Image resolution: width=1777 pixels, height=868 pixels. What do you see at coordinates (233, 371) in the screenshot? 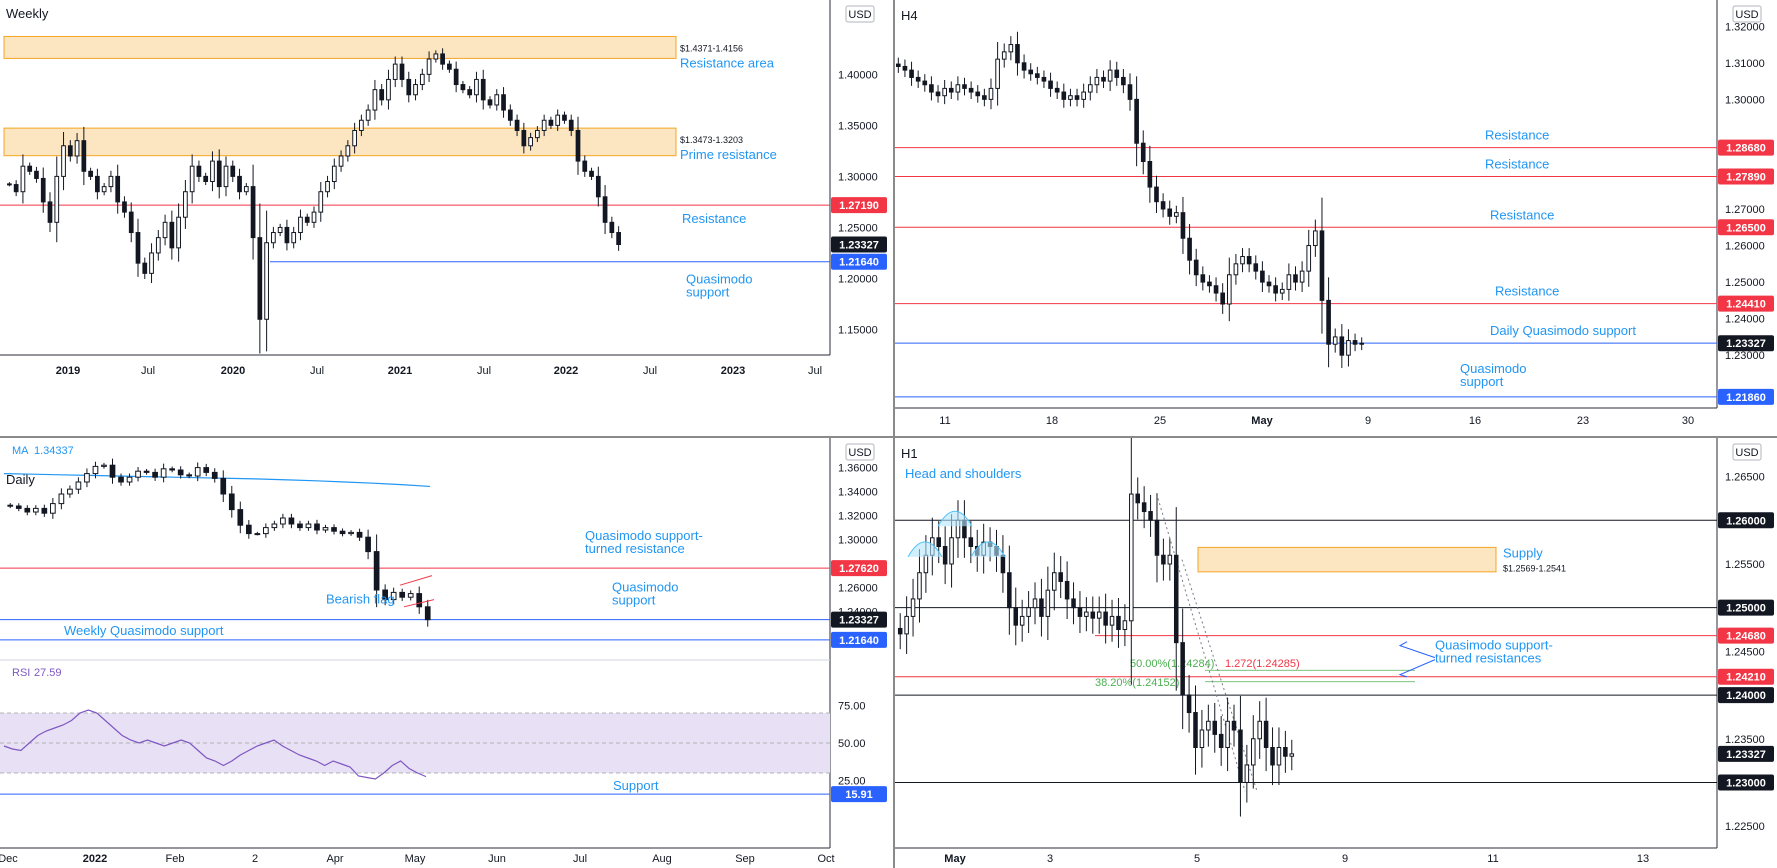
I see `x-tick-label: 2020` at bounding box center [233, 371].